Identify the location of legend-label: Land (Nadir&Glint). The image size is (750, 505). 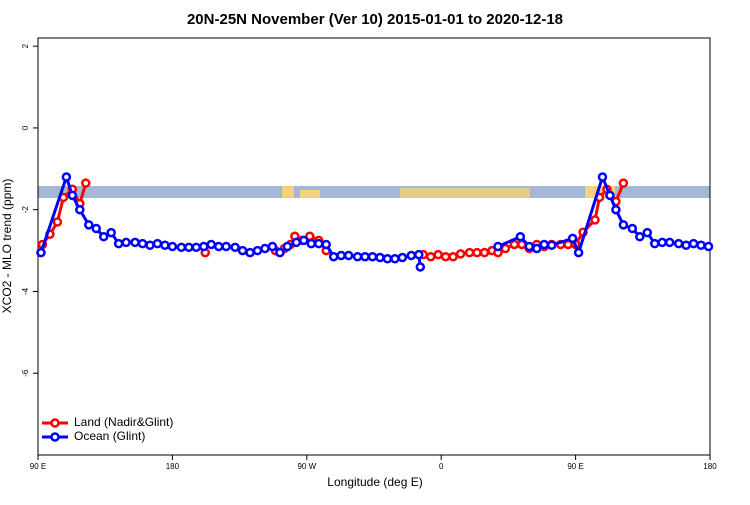
(123, 422).